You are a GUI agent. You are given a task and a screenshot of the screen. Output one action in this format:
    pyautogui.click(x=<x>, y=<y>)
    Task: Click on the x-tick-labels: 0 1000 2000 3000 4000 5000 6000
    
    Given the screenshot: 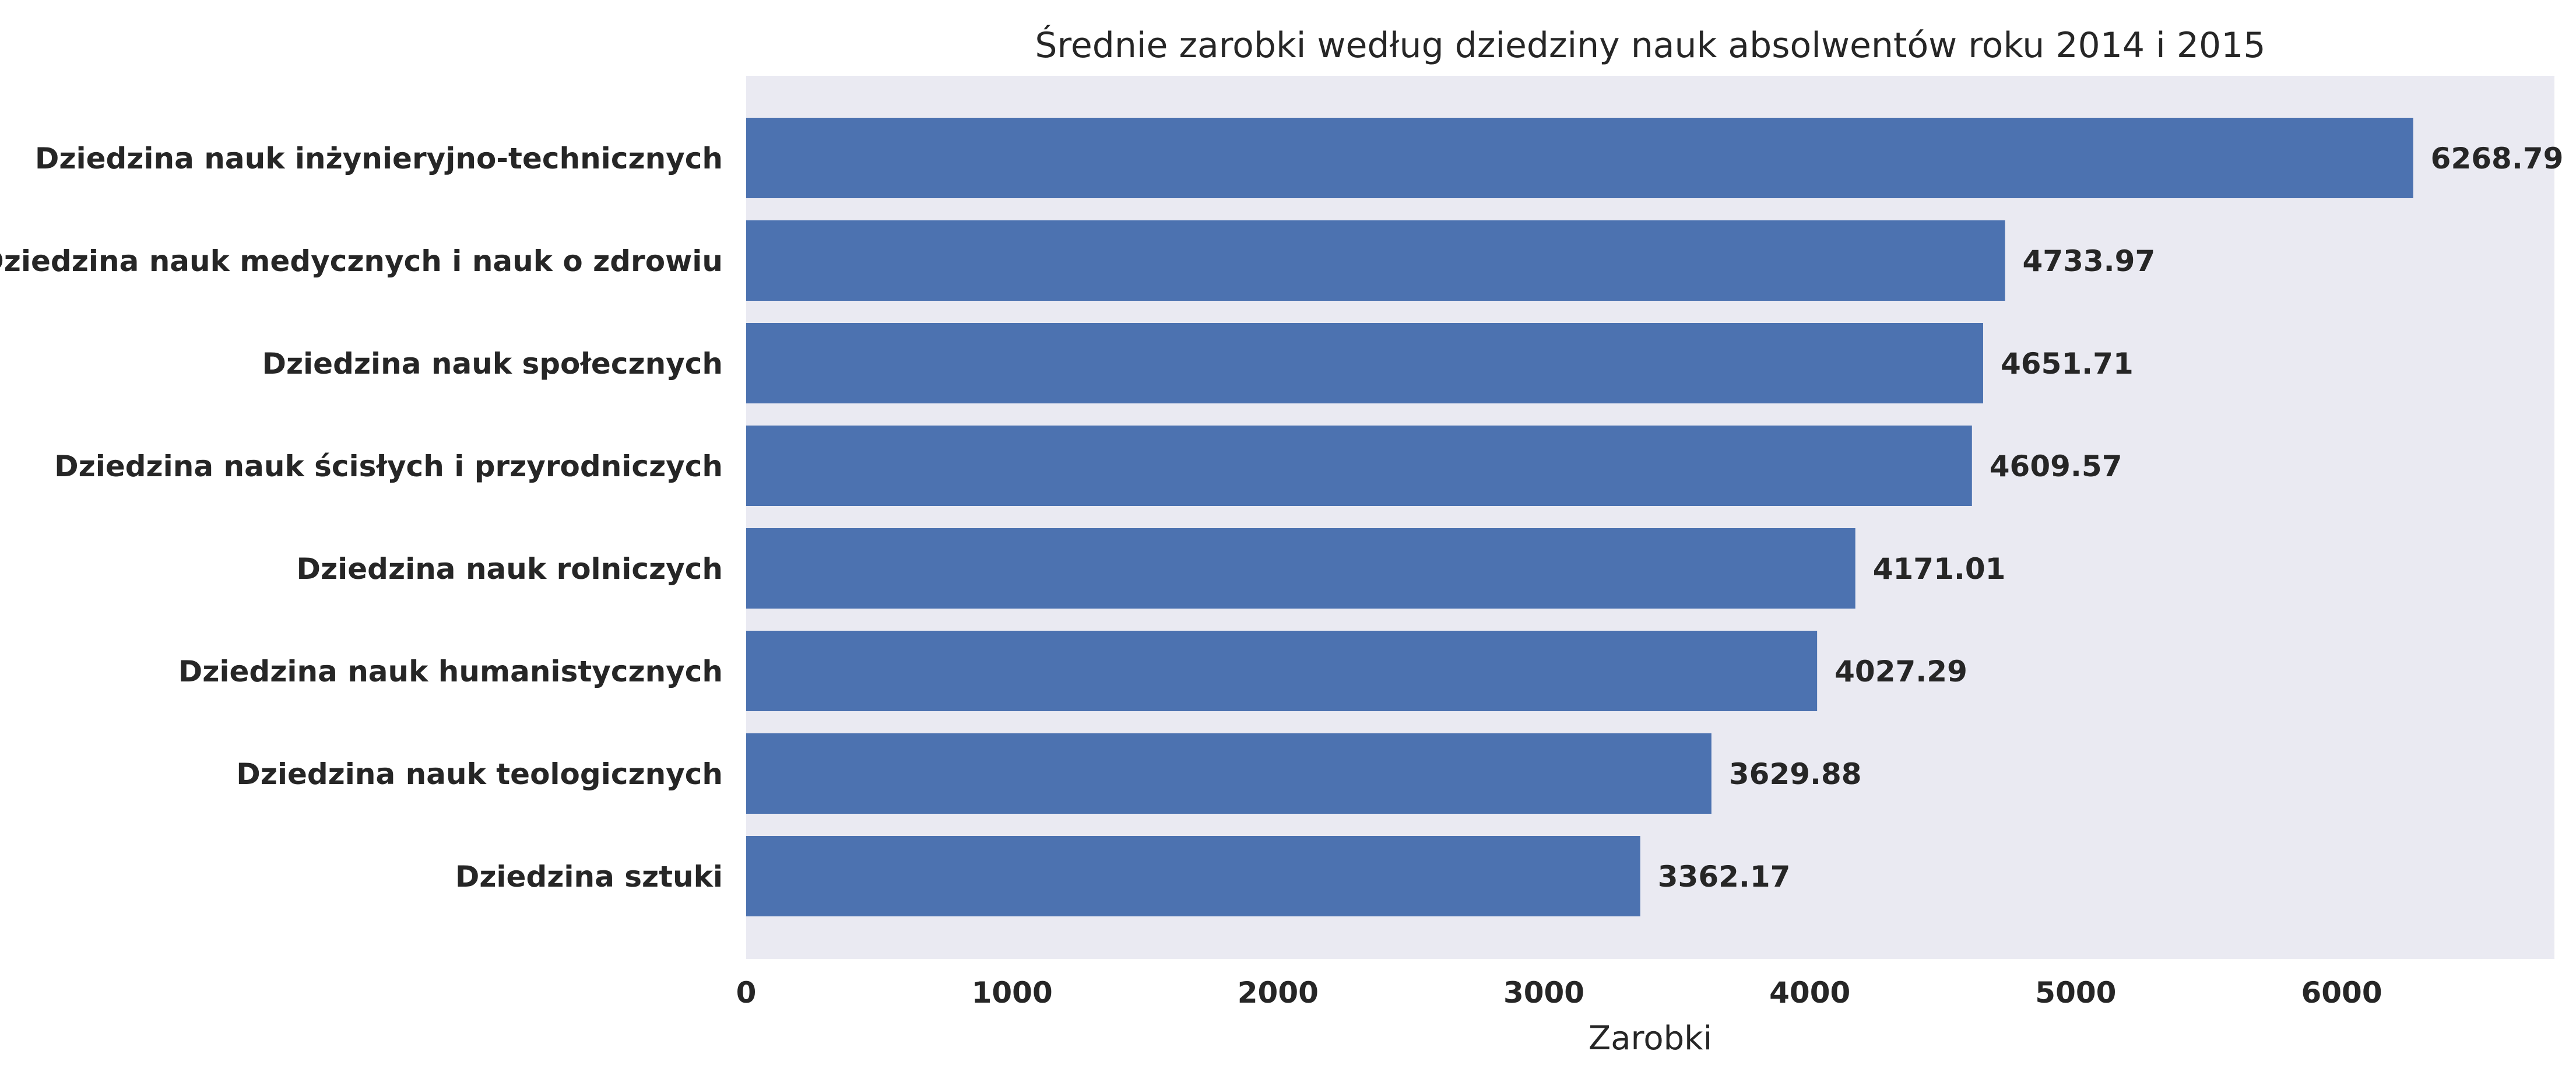 What is the action you would take?
    pyautogui.click(x=1559, y=993)
    